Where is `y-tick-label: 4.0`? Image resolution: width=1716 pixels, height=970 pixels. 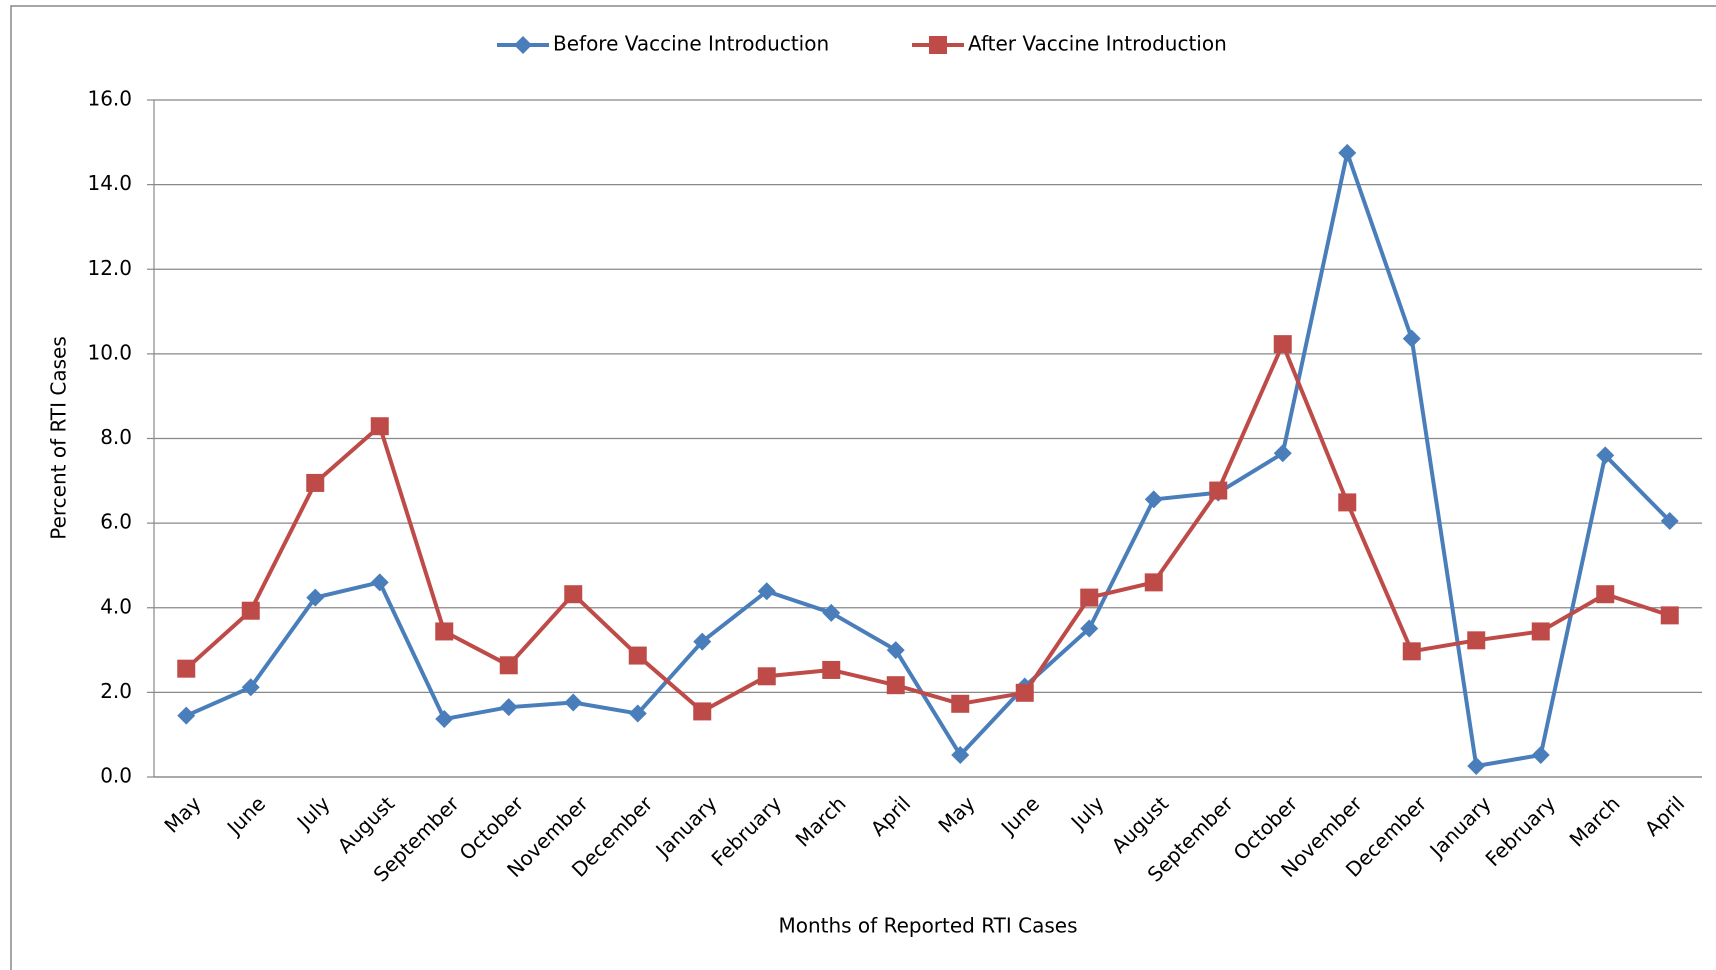
y-tick-label: 4.0 is located at coordinates (116, 606).